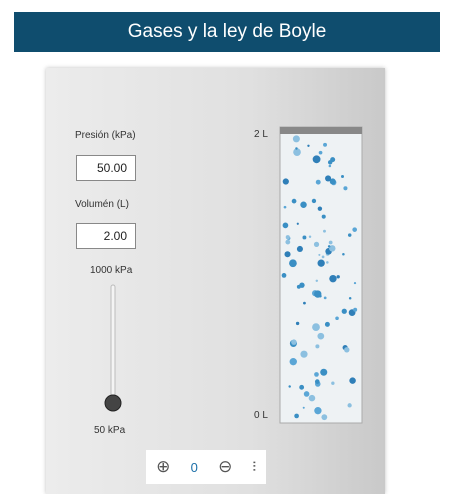  Describe the element at coordinates (254, 466) in the screenshot. I see `chart-button: ⫶` at that location.